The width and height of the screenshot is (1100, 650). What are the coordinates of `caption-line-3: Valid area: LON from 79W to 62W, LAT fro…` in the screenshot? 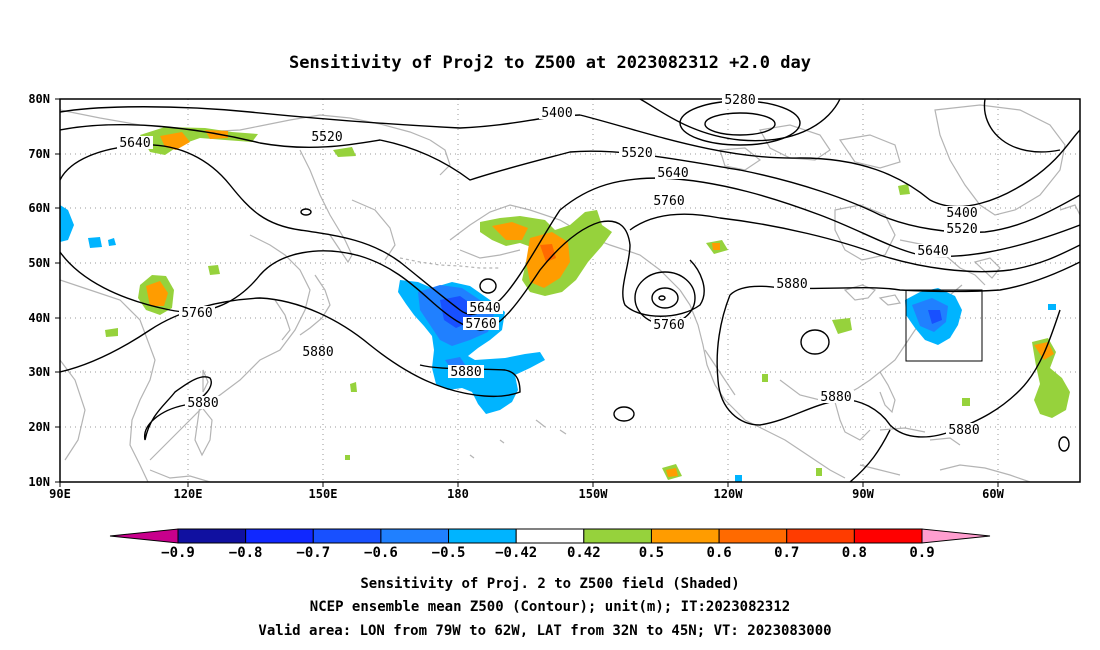 It's located at (544, 631).